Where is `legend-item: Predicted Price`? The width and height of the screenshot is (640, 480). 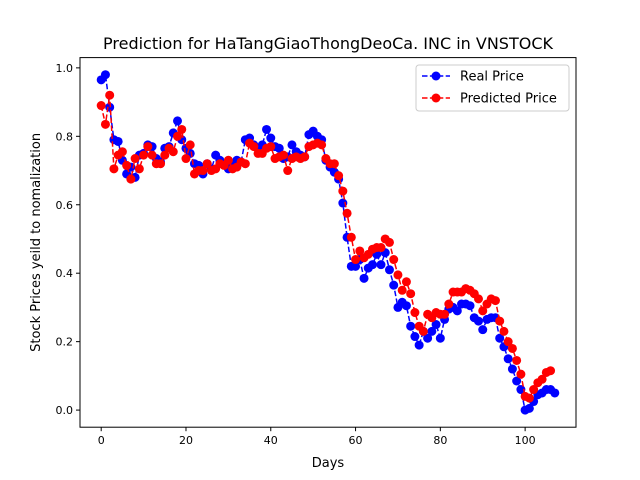 legend-item: Predicted Price is located at coordinates (489, 99).